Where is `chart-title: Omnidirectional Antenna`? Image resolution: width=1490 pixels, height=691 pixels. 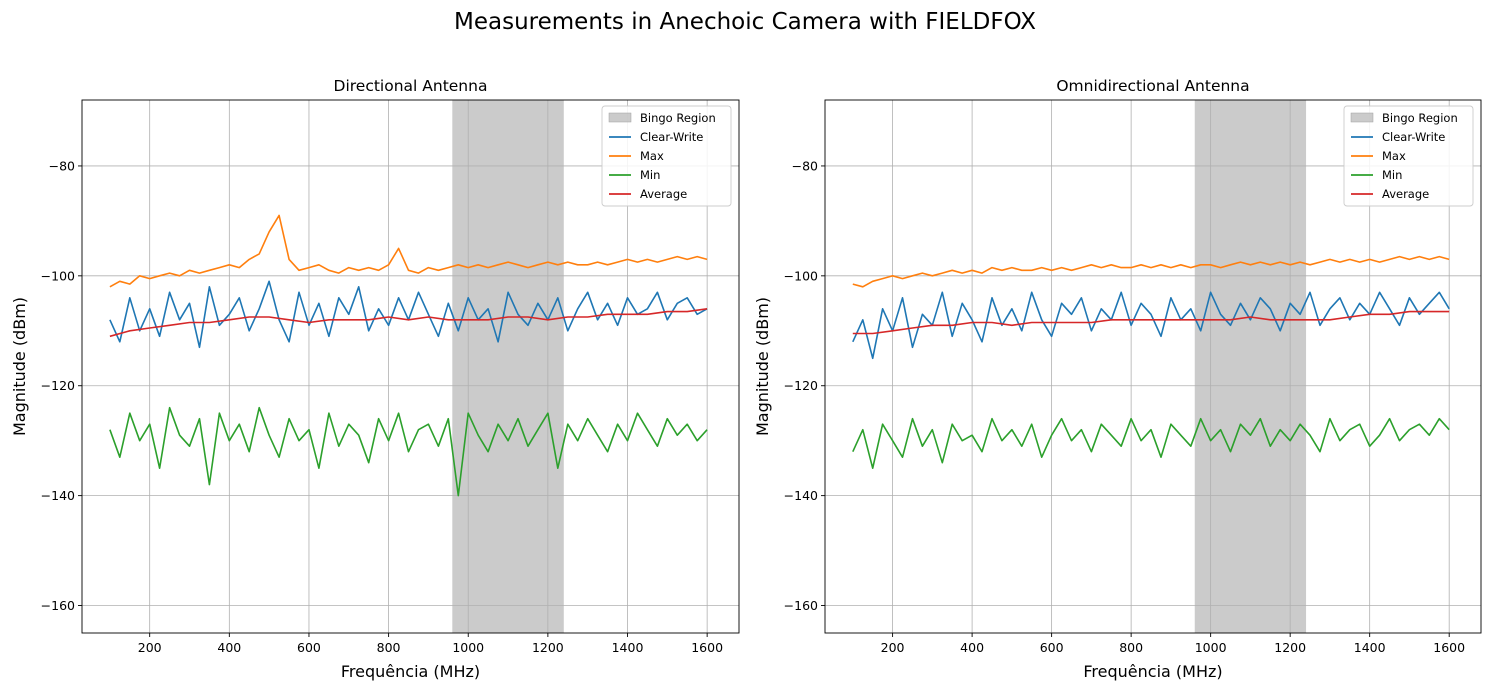
chart-title: Omnidirectional Antenna is located at coordinates (1152, 86).